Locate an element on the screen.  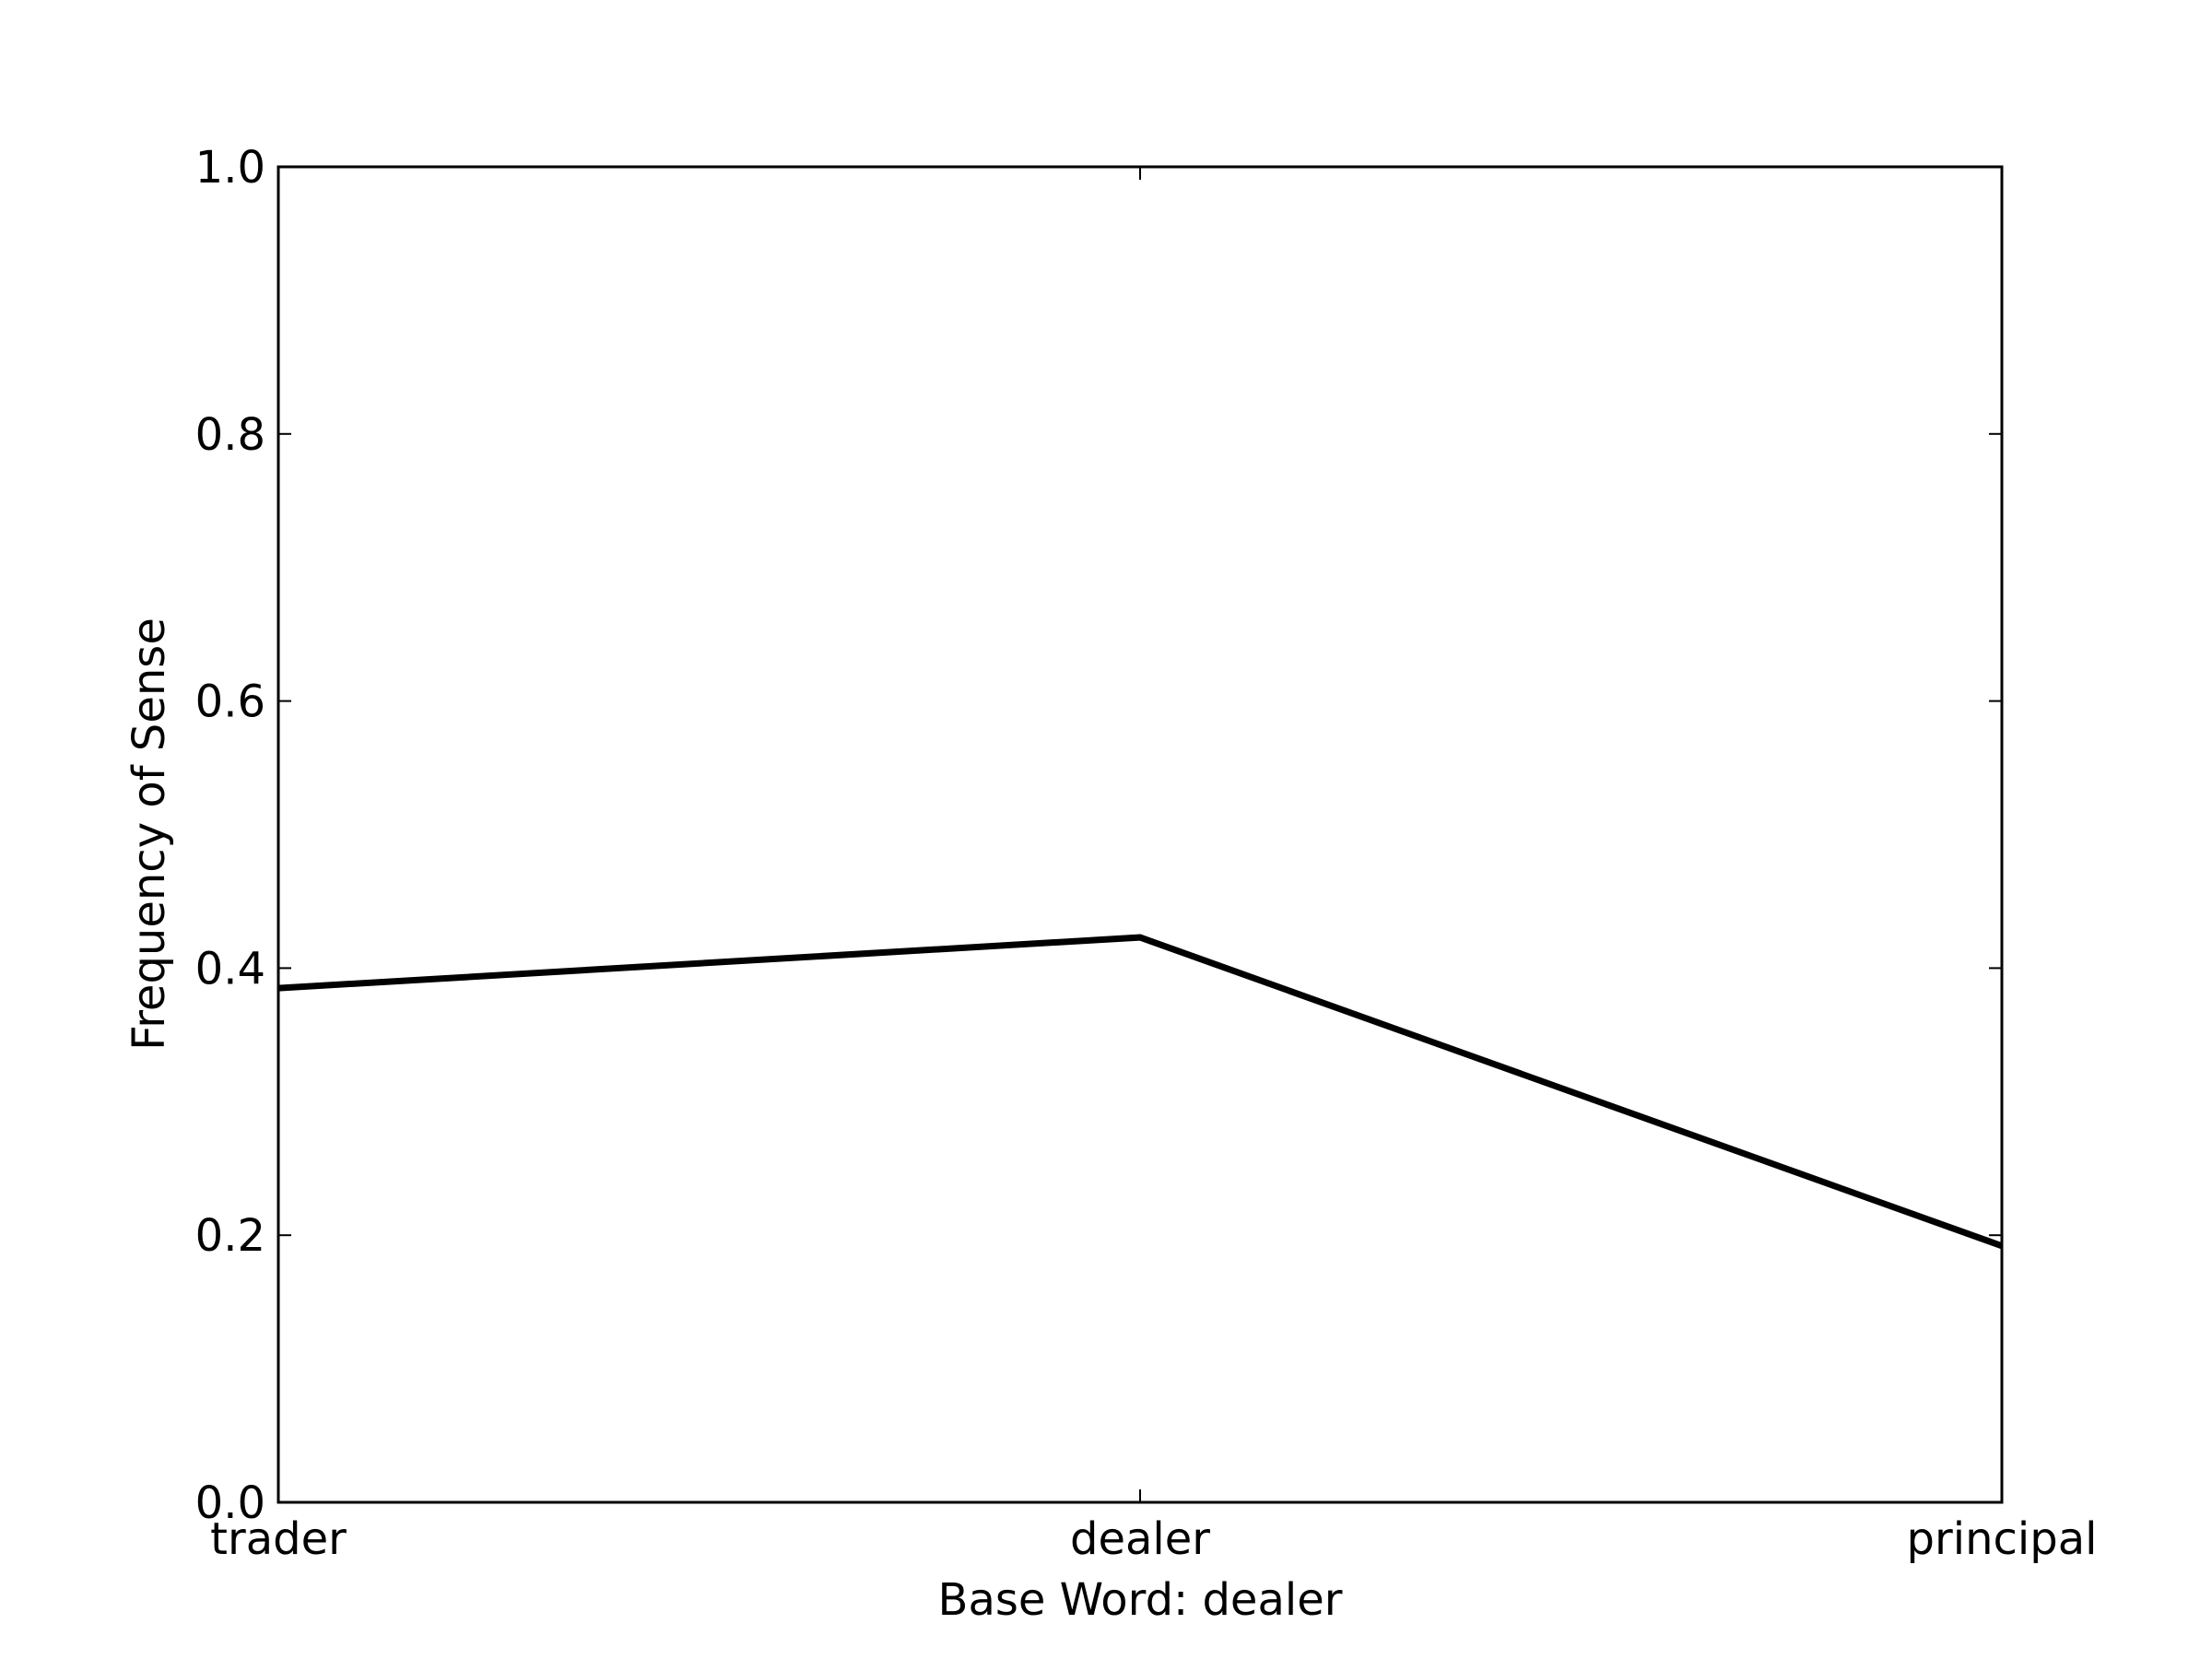
x-tick-label: principal is located at coordinates (2002, 1539).